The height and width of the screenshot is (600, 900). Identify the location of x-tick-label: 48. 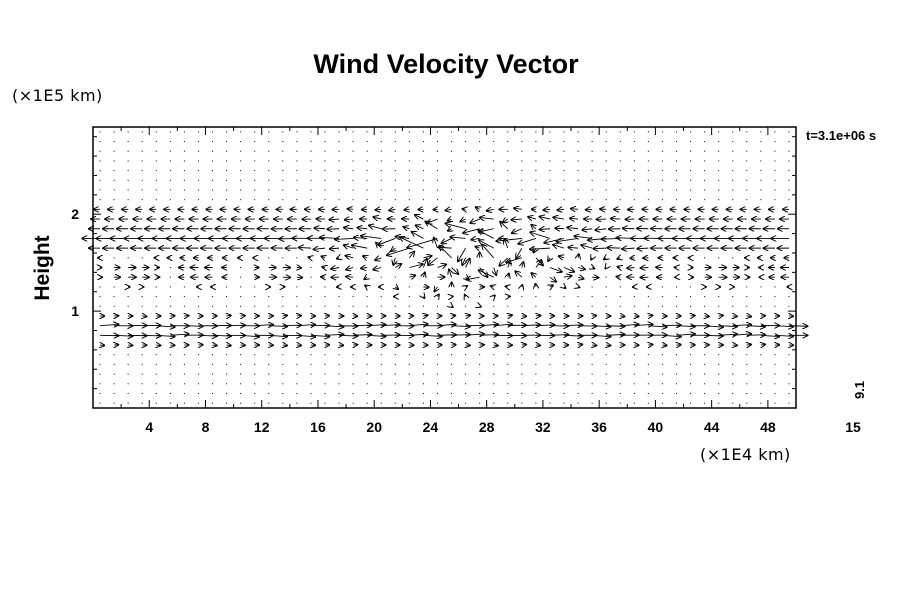
(768, 427).